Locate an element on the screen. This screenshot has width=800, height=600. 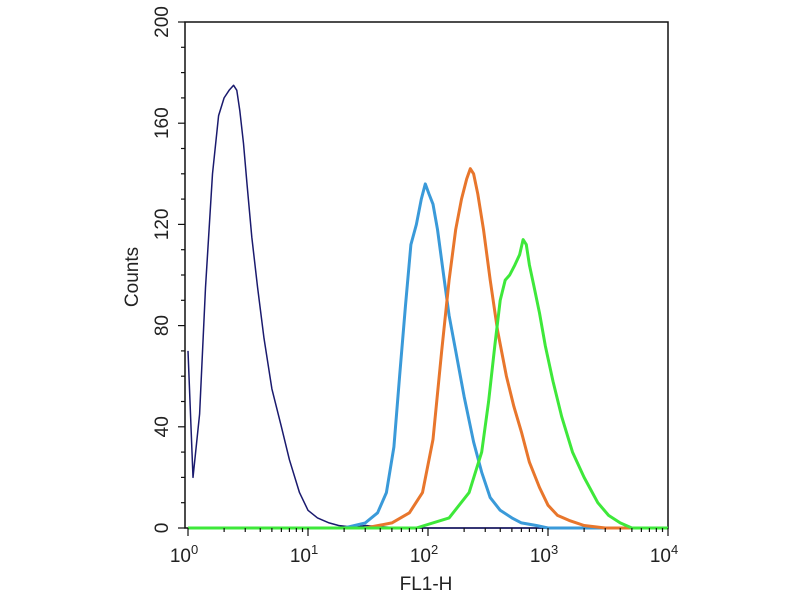
y-tick-label: 0 is located at coordinates (162, 528).